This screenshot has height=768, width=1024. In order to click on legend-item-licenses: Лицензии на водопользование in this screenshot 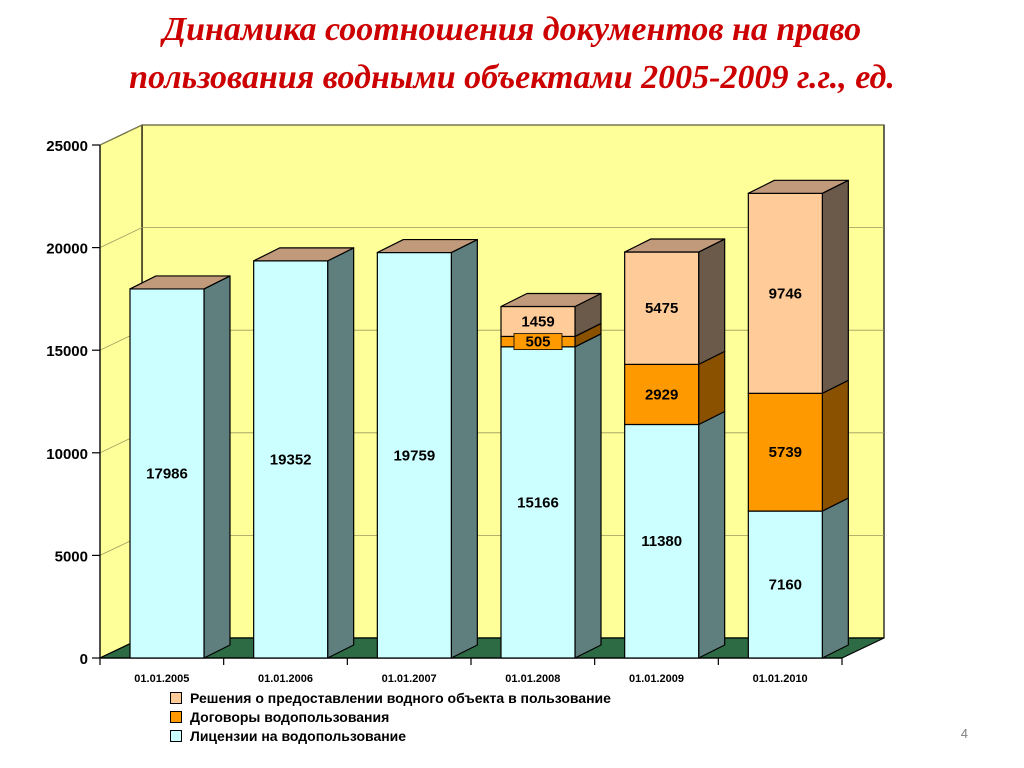, I will do `click(390, 735)`.